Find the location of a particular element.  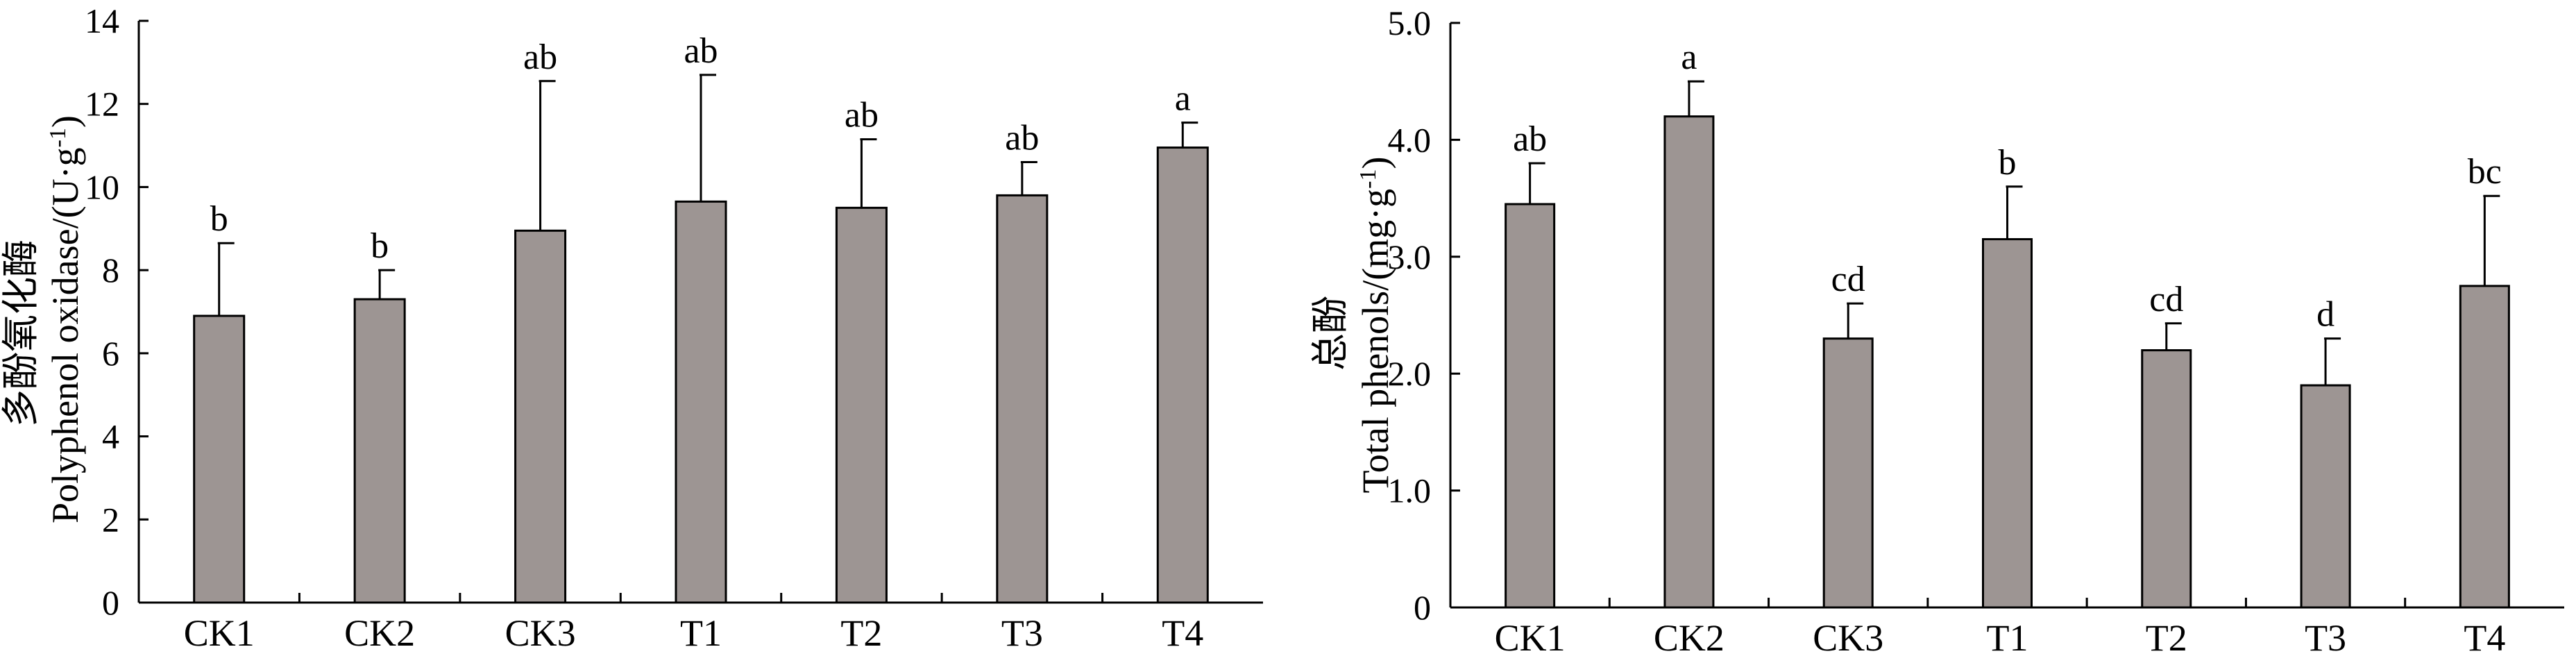

y-tick-label: 2.0 is located at coordinates (1410, 373).